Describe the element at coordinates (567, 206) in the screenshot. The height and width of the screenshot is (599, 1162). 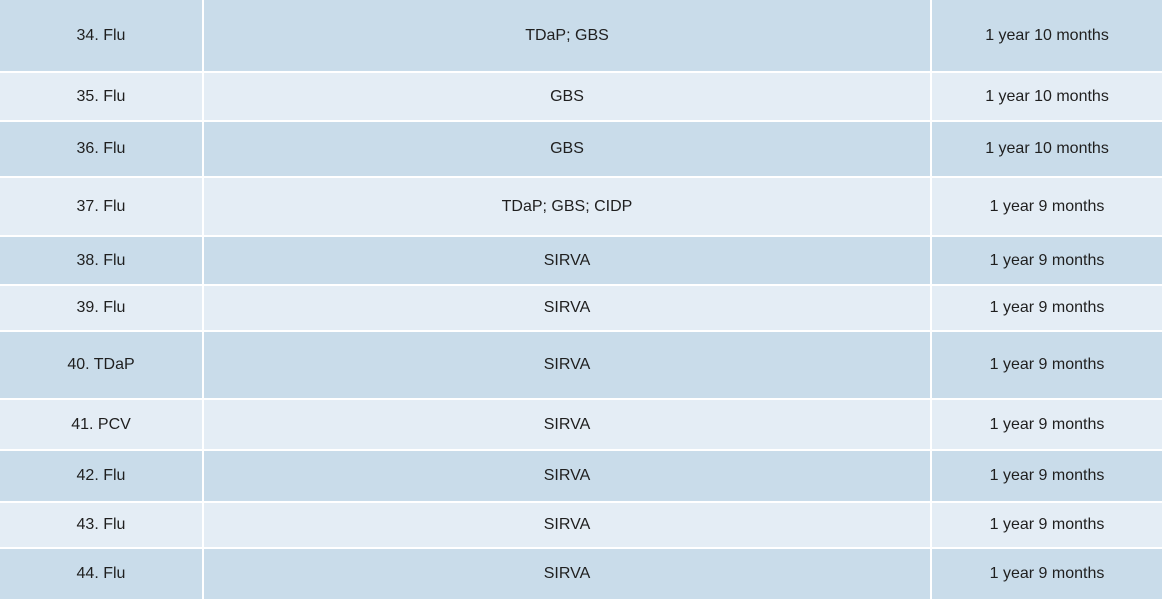
I see `table-cell: TDaP; GBS; CIDP` at that location.